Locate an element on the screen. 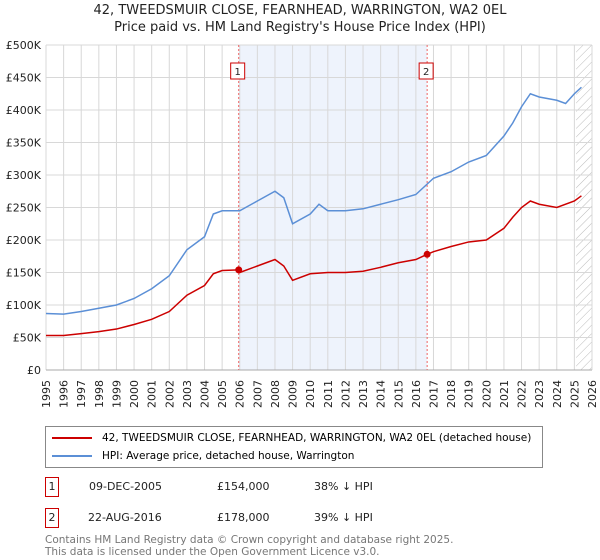 This screenshot has height=560, width=600. x-tick-label: 2002 is located at coordinates (169, 394).